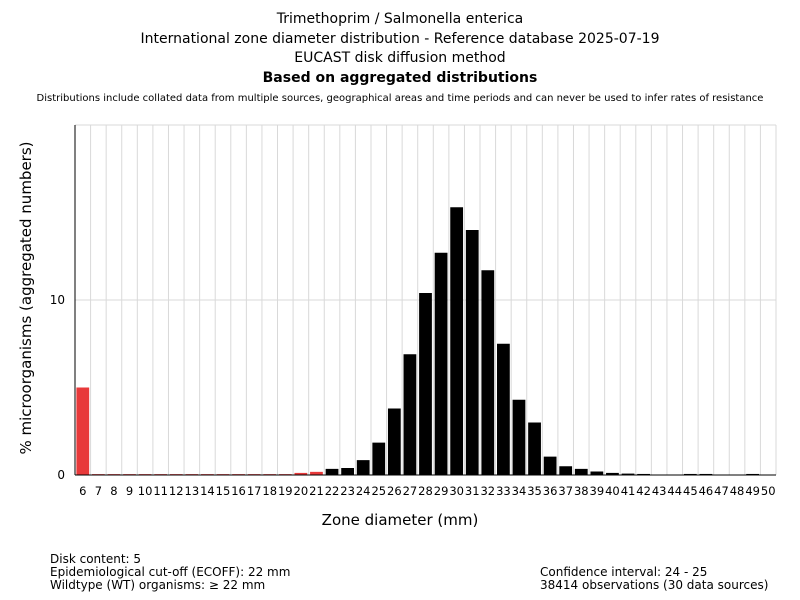 The width and height of the screenshot is (800, 600). What do you see at coordinates (410, 491) in the screenshot?
I see `x-tick-label: 27` at bounding box center [410, 491].